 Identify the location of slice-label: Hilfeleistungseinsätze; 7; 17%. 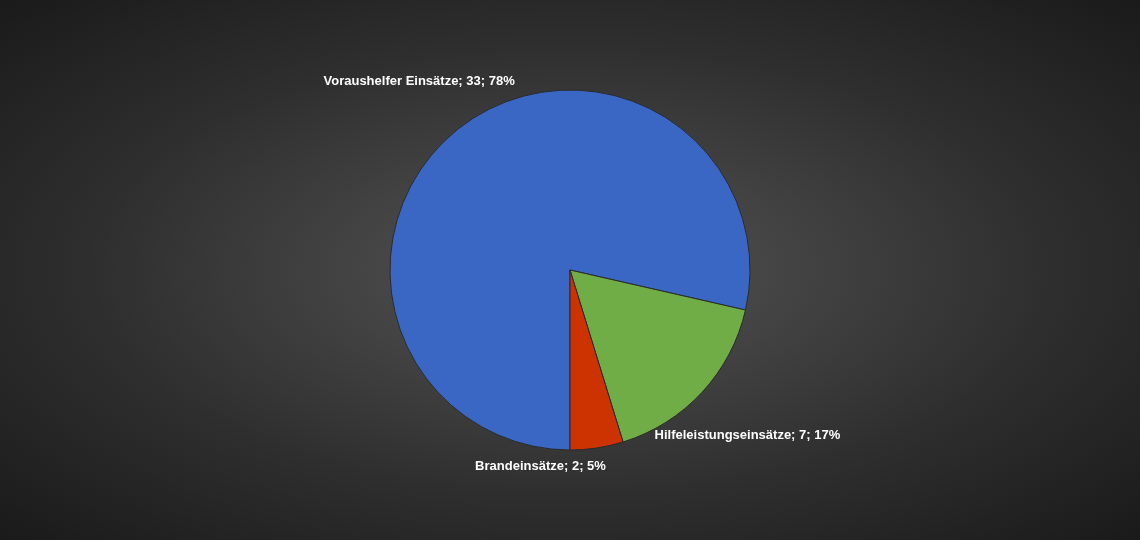
(747, 434).